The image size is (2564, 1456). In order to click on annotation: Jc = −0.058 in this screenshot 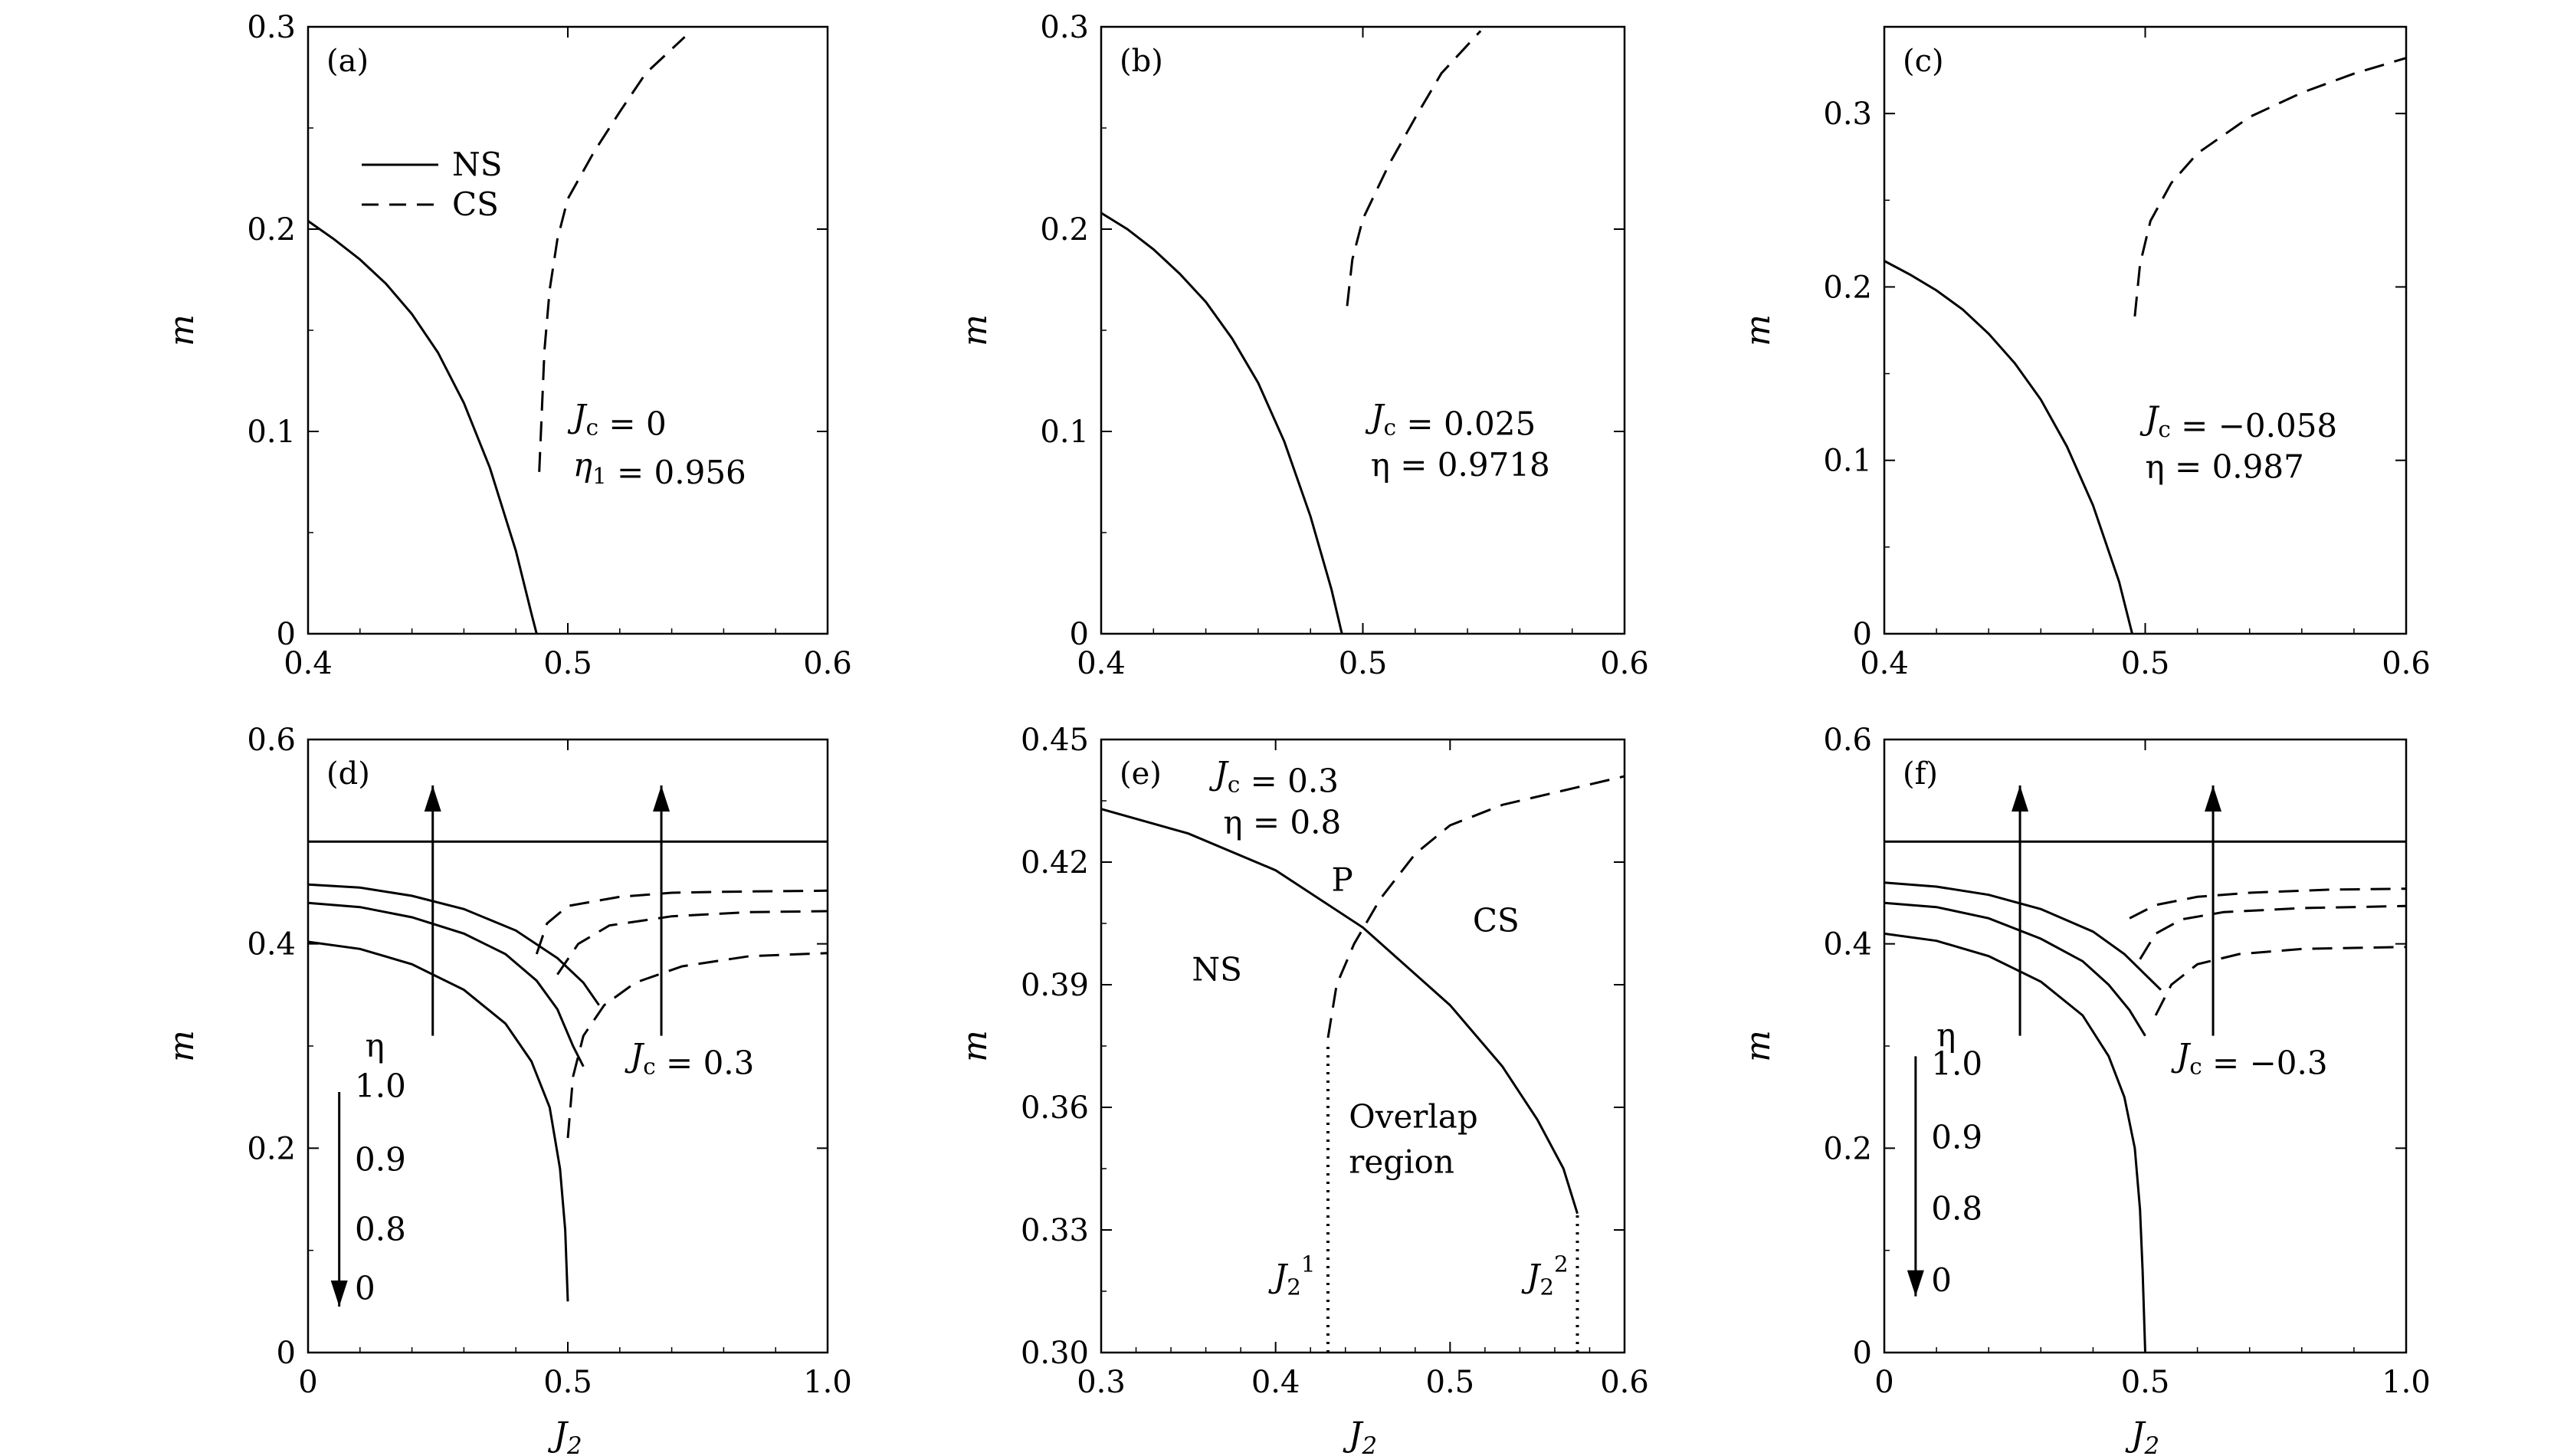, I will do `click(2238, 421)`.